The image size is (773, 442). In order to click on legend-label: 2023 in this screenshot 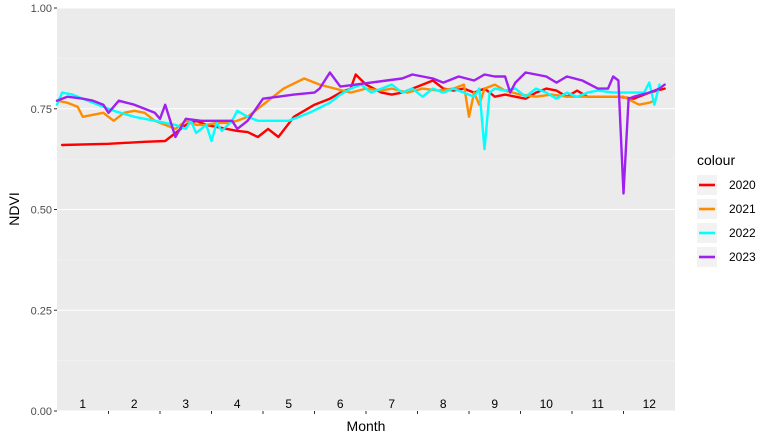, I will do `click(742, 257)`.